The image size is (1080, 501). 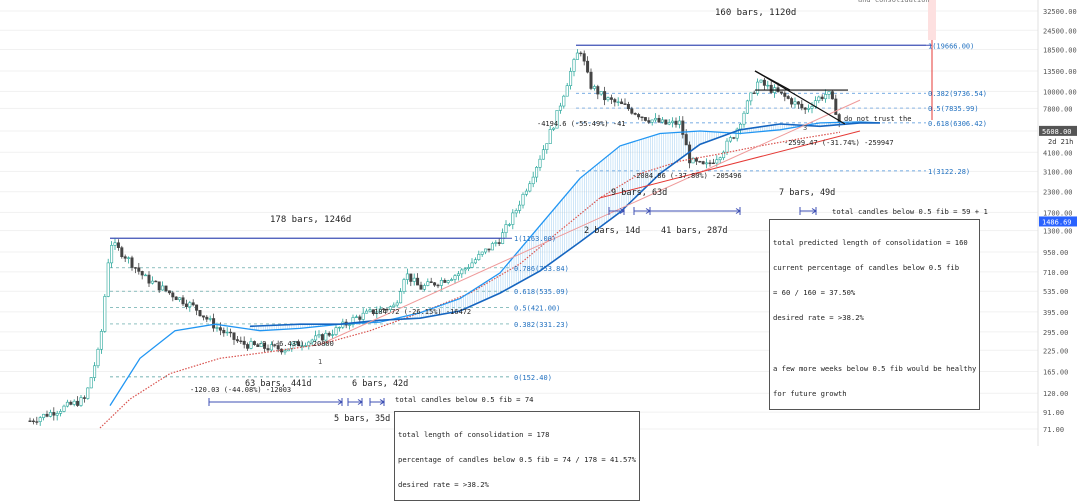 I want to click on fib-lower-label: 0.786(753.84), so click(x=541, y=269).